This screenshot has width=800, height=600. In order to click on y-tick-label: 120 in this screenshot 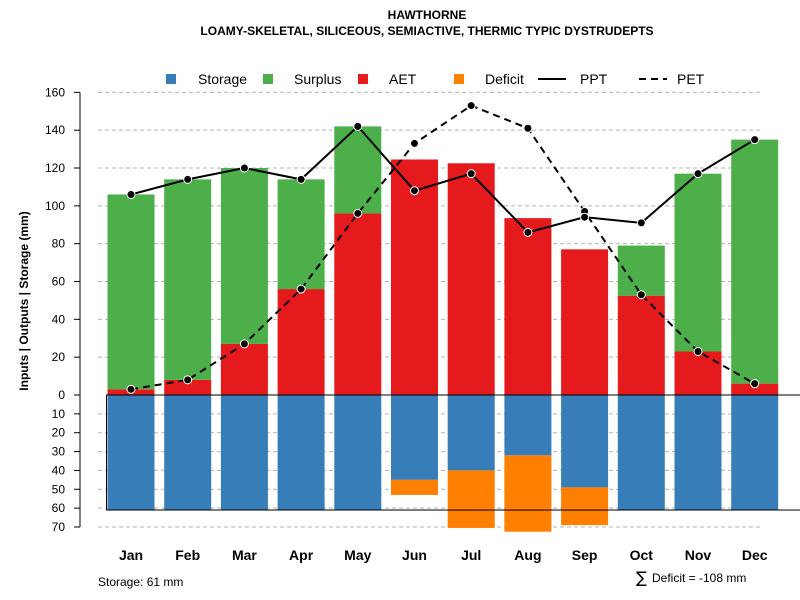, I will do `click(55, 168)`.